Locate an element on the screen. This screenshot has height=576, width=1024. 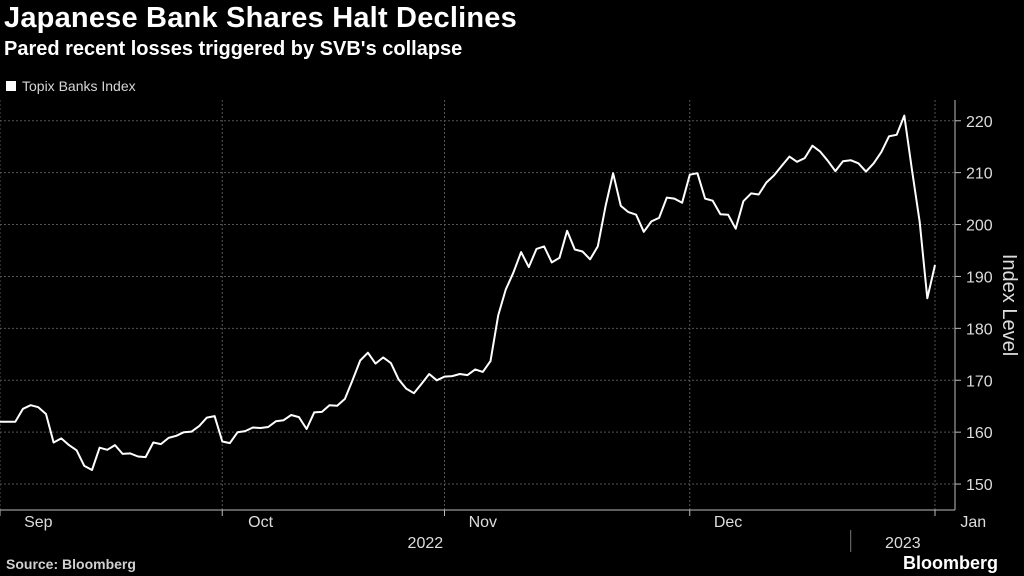
y-tick-label: 220 is located at coordinates (979, 122).